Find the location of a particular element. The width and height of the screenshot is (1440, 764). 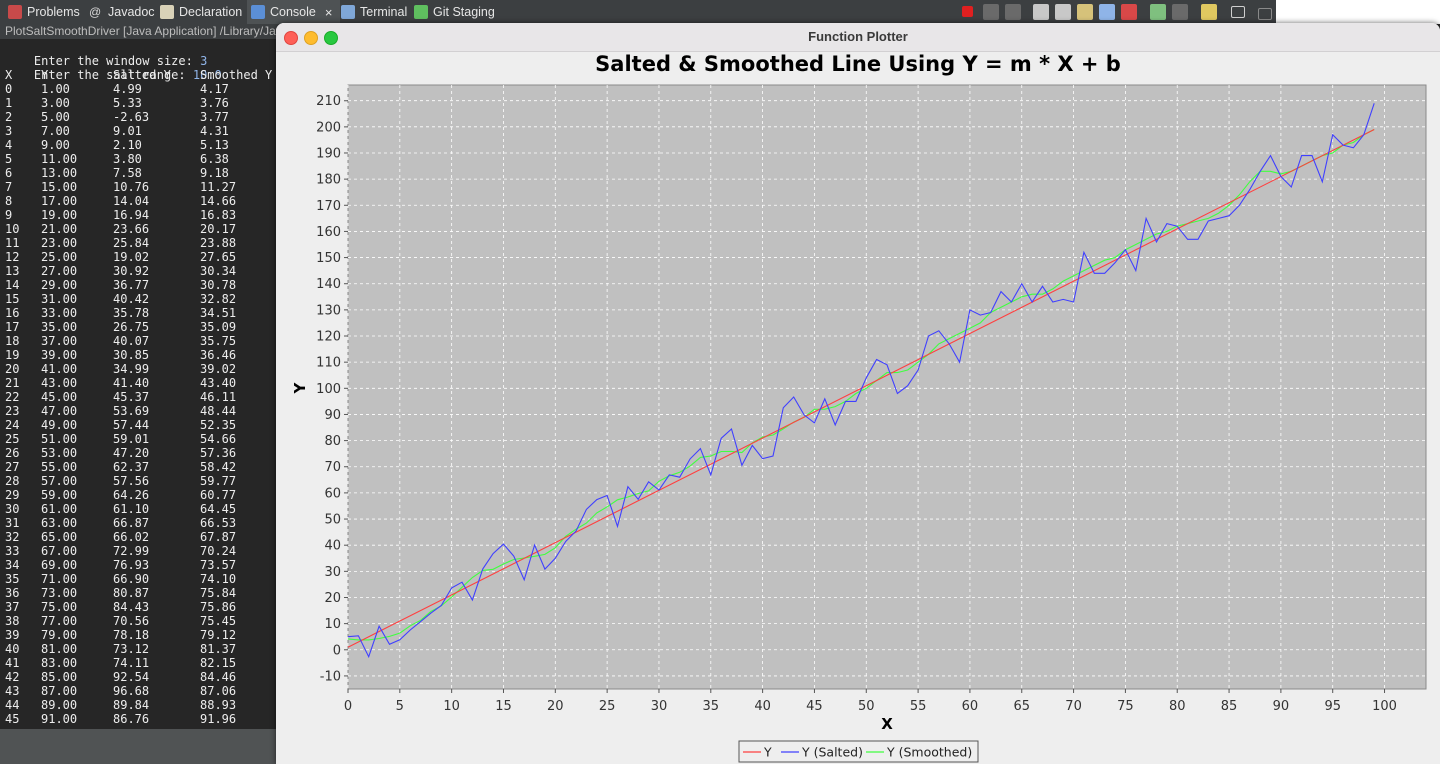

console-cell: 26.75 is located at coordinates (131, 327).